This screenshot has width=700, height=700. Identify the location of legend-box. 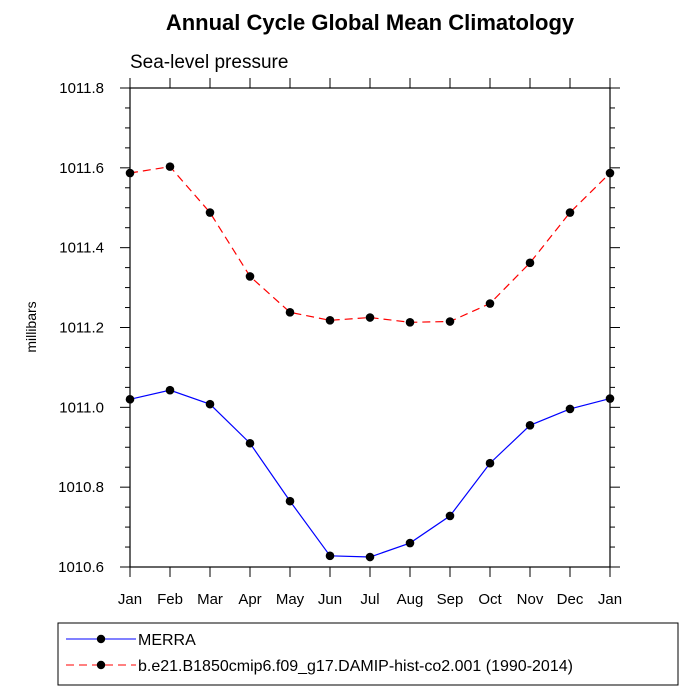
(368, 654).